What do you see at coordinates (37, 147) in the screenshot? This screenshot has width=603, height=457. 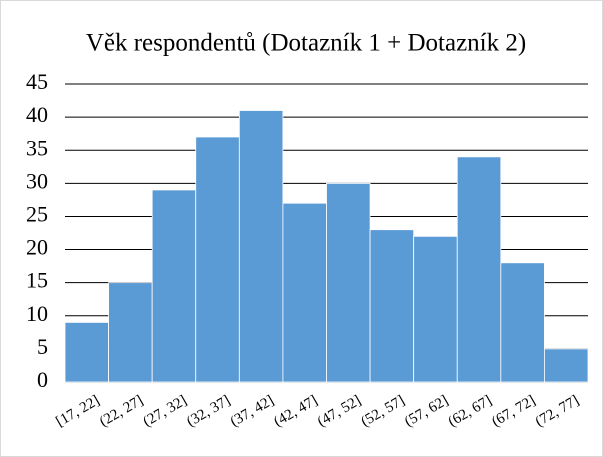 I see `y-tick-label: 35` at bounding box center [37, 147].